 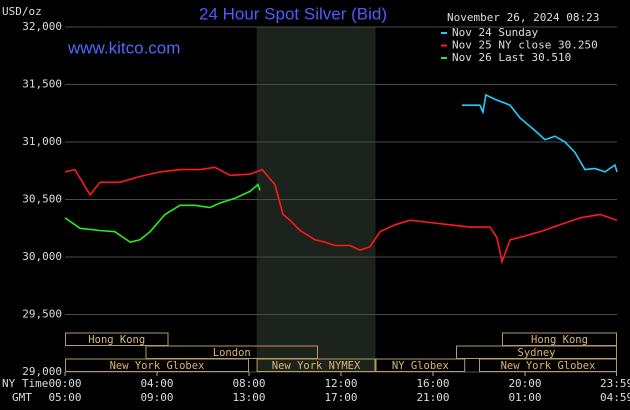 I want to click on x-tick-label: 20:00, so click(x=524, y=383).